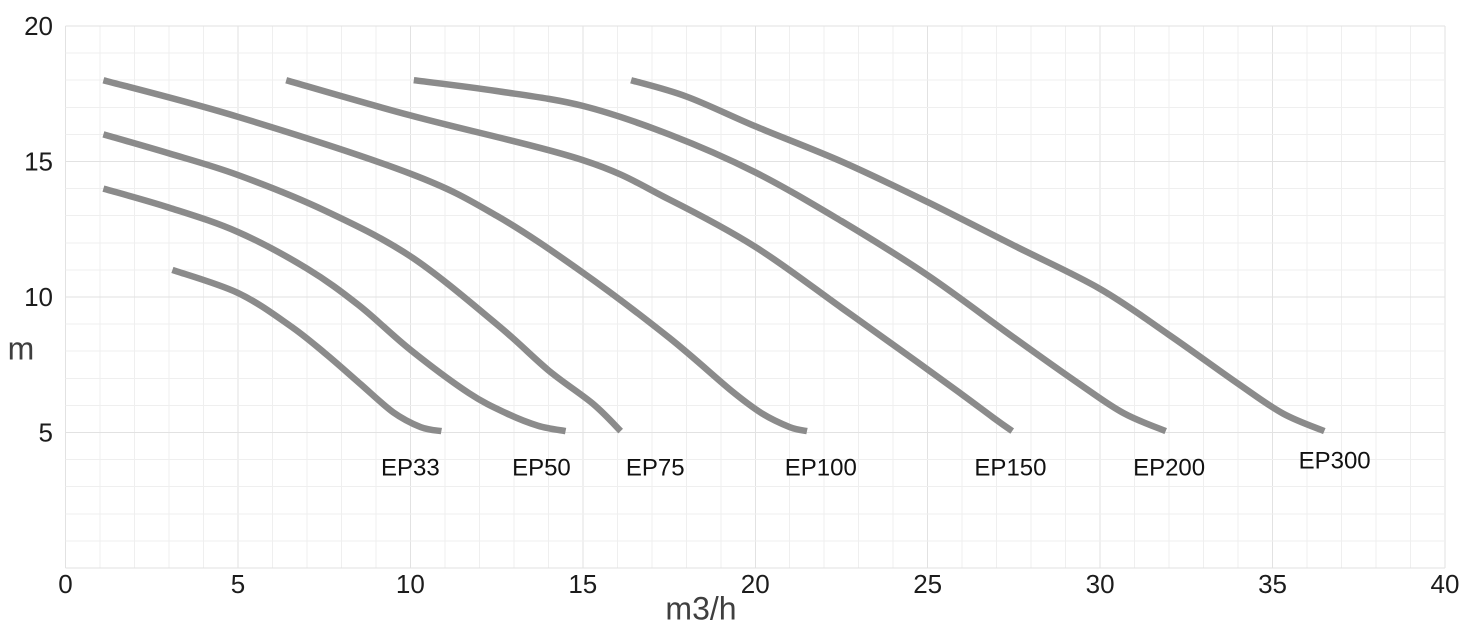 The width and height of the screenshot is (1464, 638). I want to click on x-tick-label-25: 25, so click(927, 584).